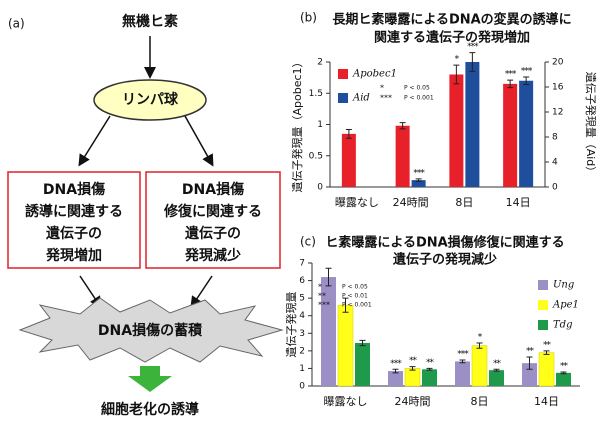  What do you see at coordinates (444, 243) in the screenshot?
I see `chart-title: ヒ素曝露によるDNA損傷修復に関連する` at bounding box center [444, 243].